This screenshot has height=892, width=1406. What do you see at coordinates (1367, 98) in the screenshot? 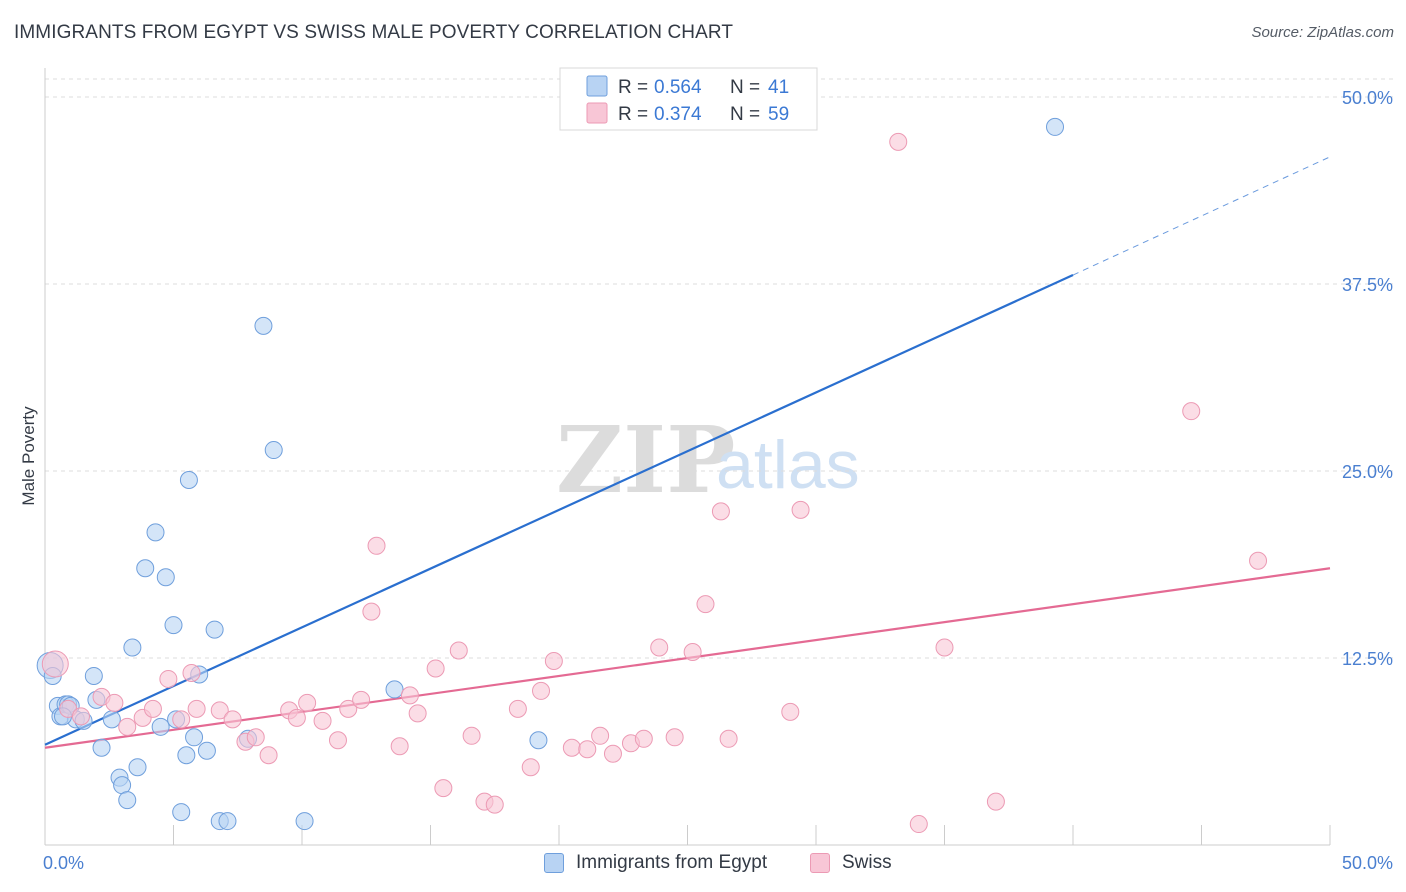
I see `y-tick-label: 50.0%` at bounding box center [1367, 98].